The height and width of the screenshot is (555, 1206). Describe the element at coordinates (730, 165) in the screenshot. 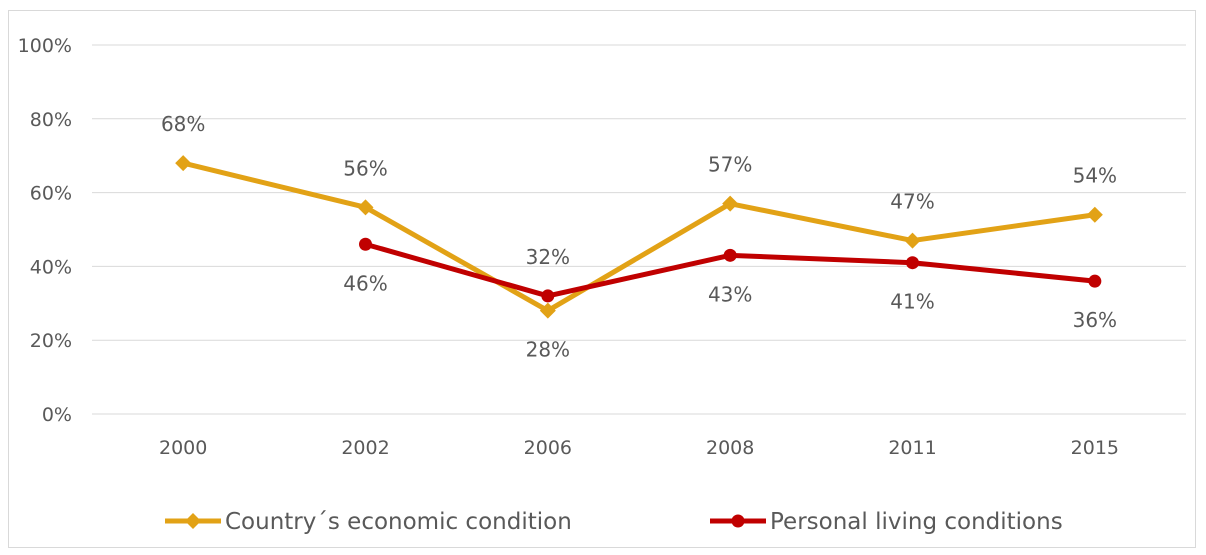

I see `data-label: 57%` at that location.